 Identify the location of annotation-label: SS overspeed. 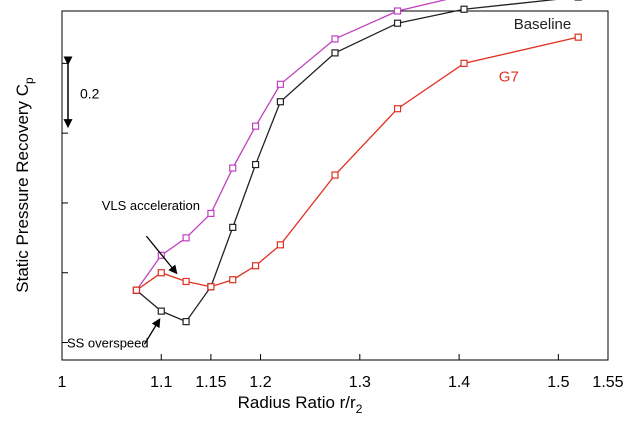
(108, 343).